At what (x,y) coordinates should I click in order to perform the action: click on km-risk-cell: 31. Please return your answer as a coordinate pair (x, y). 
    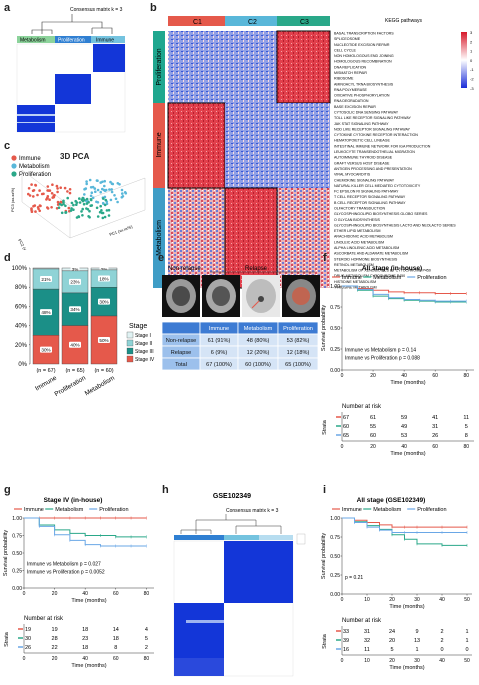
    Looking at the image, I should click on (367, 632).